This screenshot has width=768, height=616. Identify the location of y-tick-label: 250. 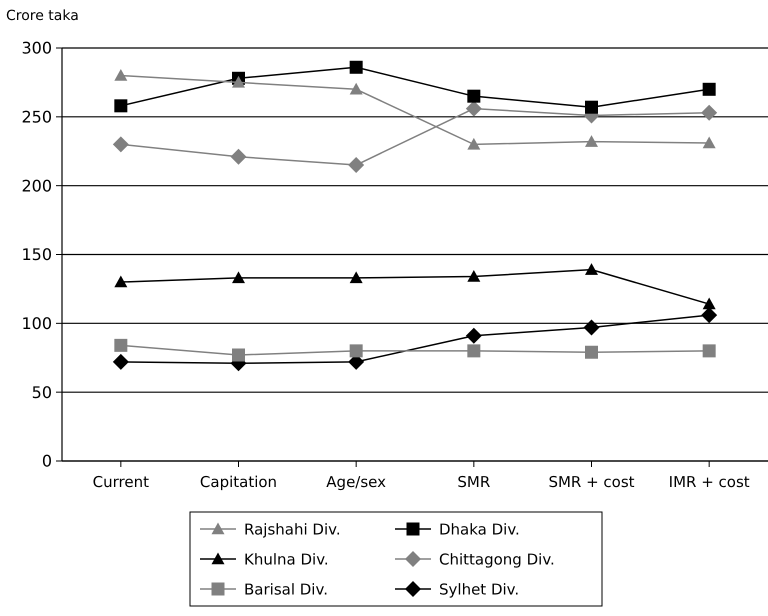
(36, 116).